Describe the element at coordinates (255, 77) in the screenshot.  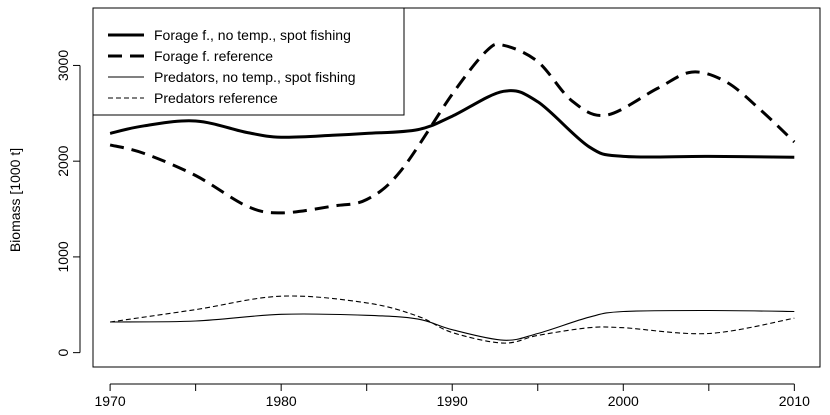
I see `legend-label: Predators, no temp., spot fishing` at that location.